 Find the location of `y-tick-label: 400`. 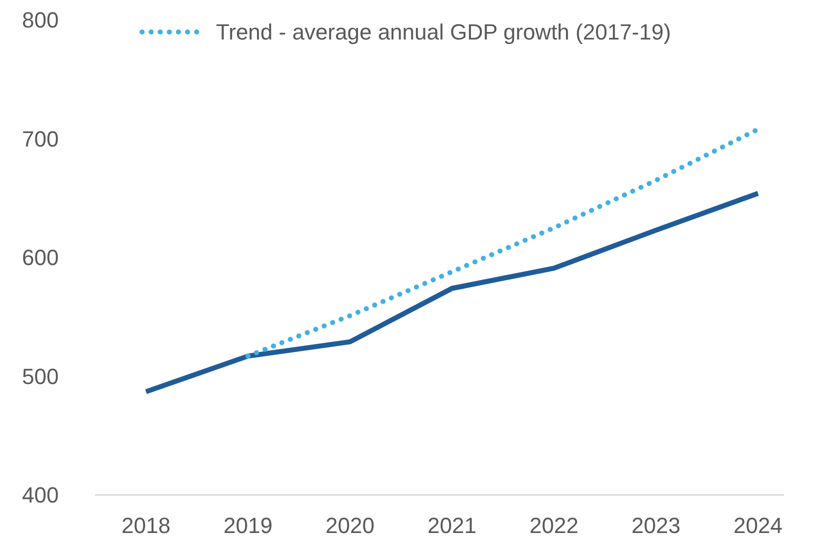

y-tick-label: 400 is located at coordinates (40, 495).